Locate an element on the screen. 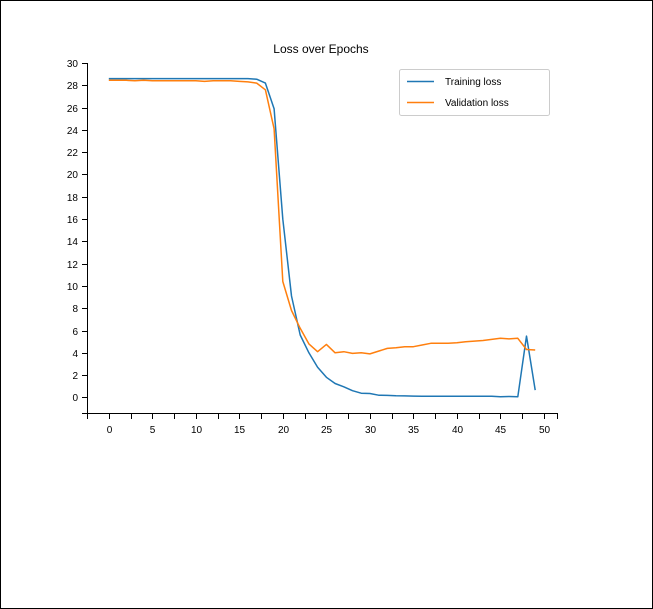 Image resolution: width=653 pixels, height=609 pixels. y-tick-label: 22 is located at coordinates (73, 153).